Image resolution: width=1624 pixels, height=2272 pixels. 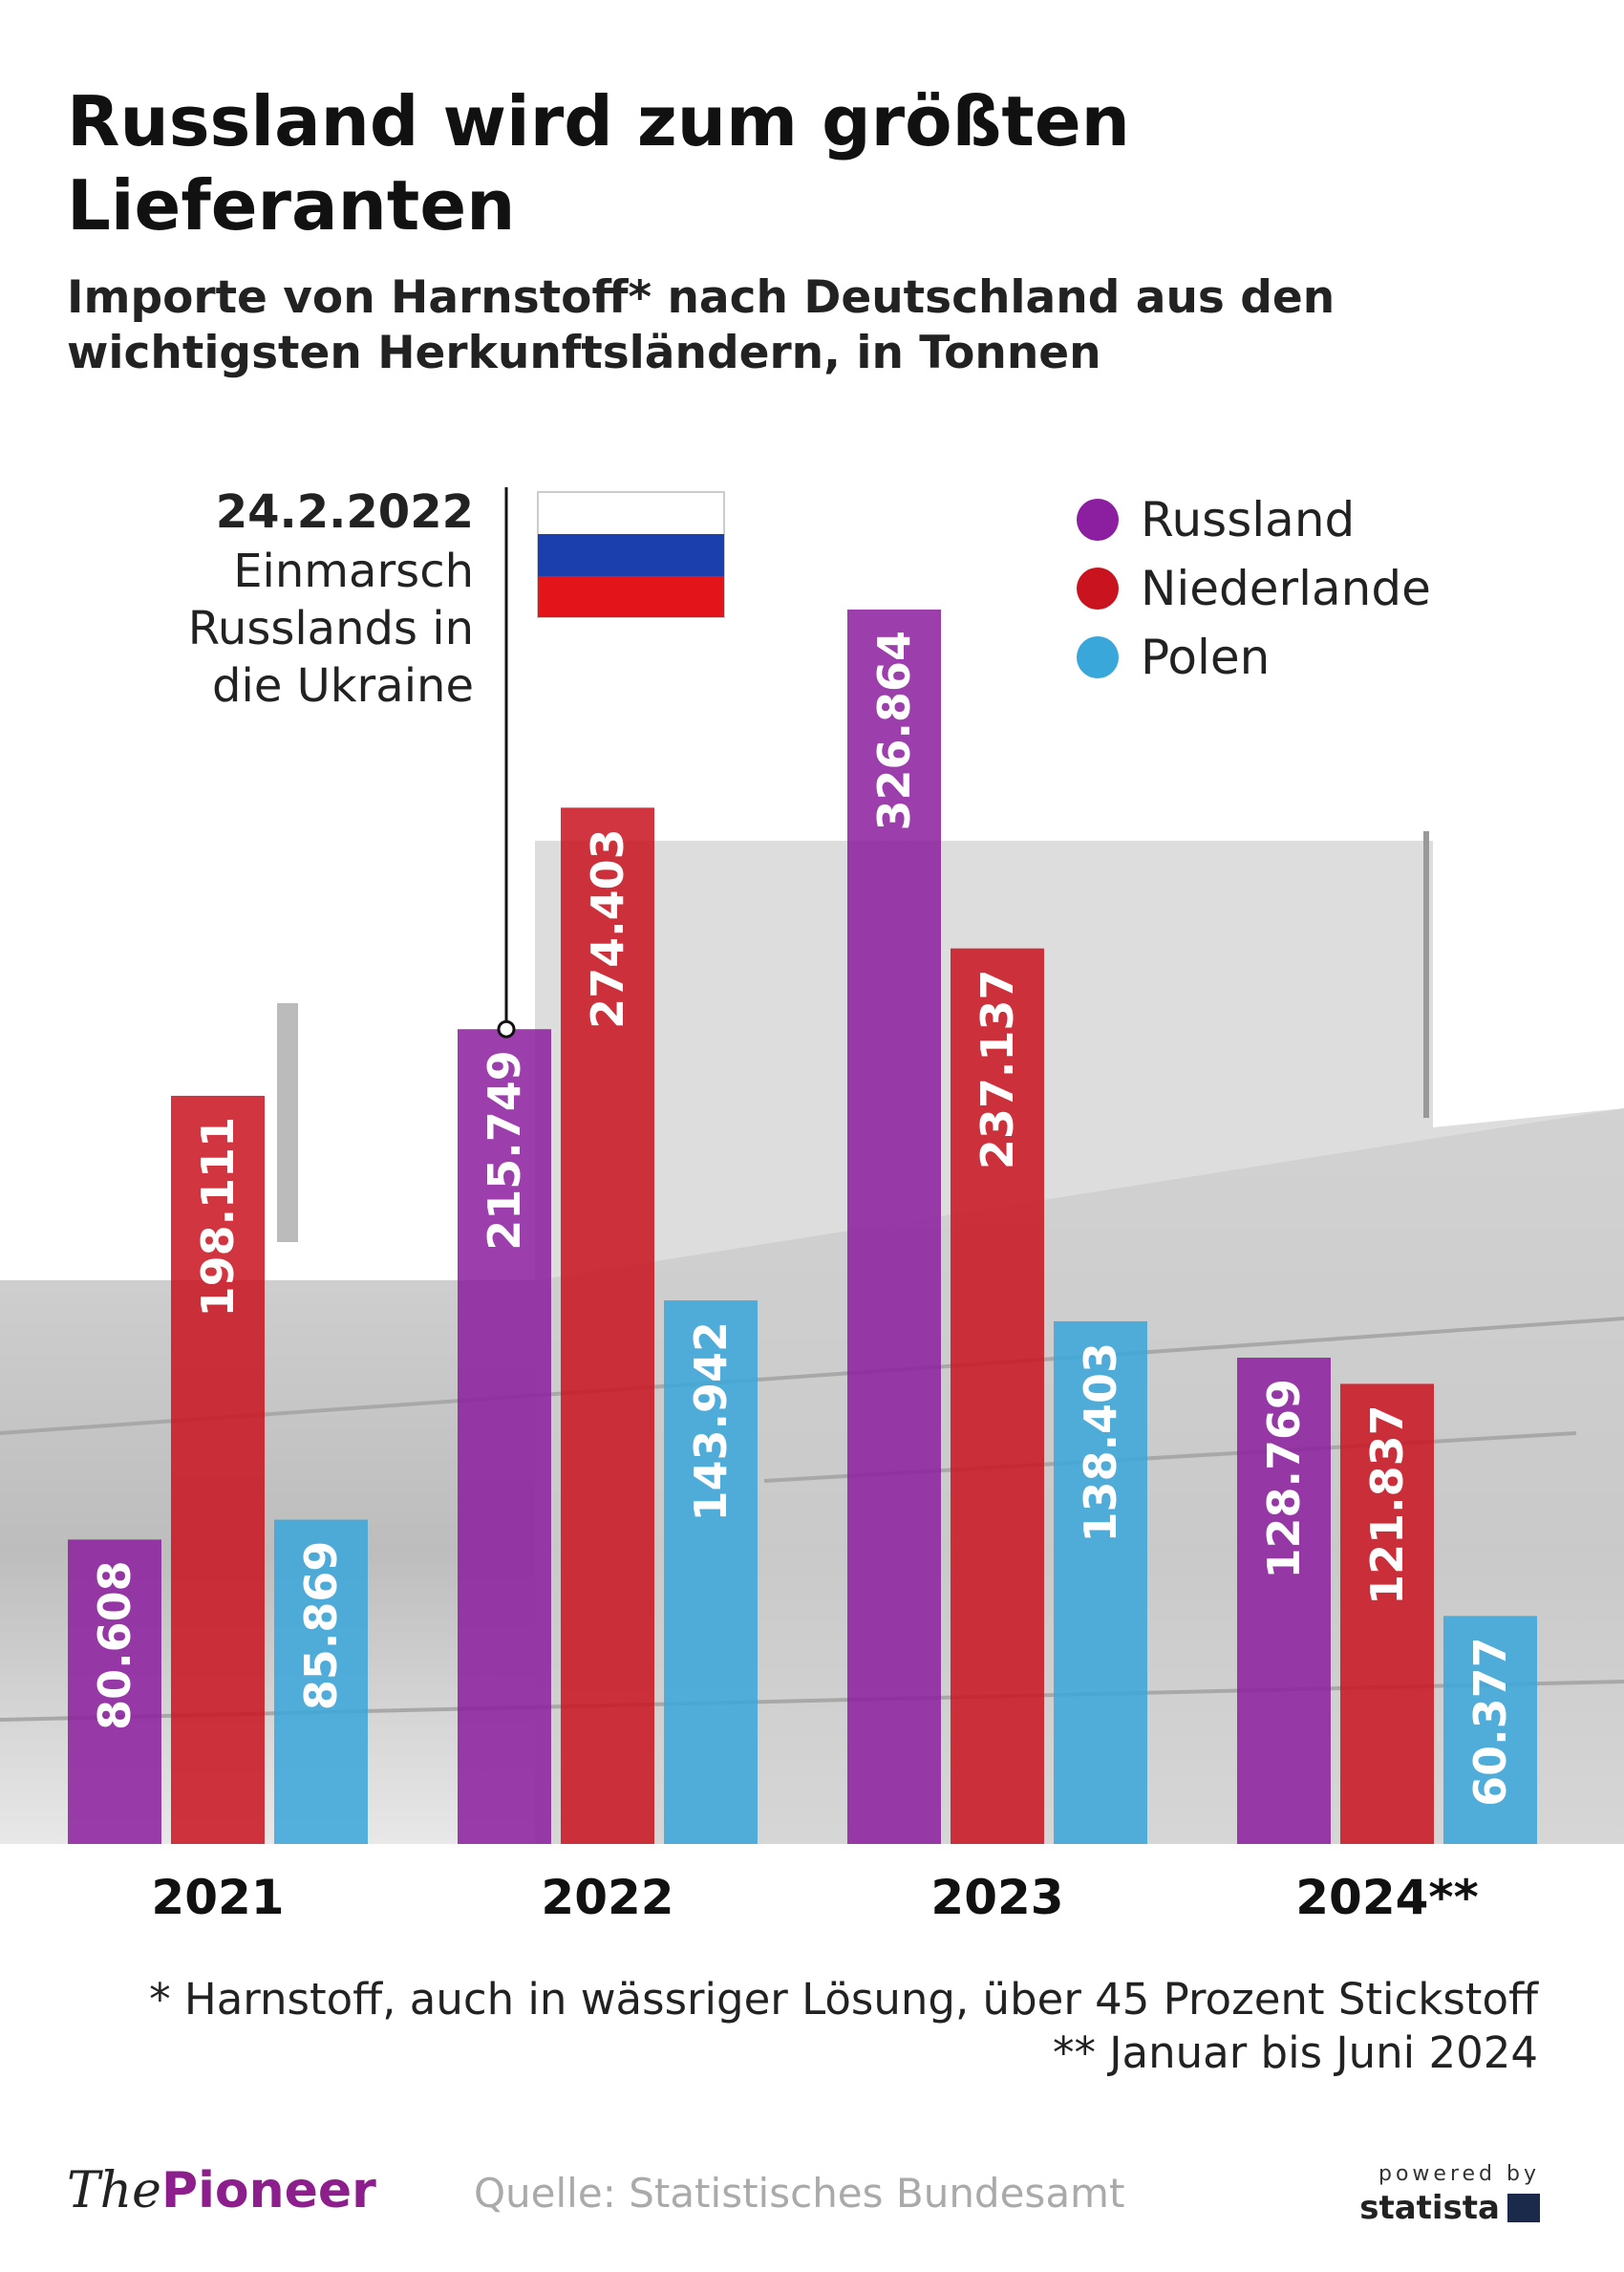 I want to click on annotation-date: 24.2.2022, so click(x=345, y=512).